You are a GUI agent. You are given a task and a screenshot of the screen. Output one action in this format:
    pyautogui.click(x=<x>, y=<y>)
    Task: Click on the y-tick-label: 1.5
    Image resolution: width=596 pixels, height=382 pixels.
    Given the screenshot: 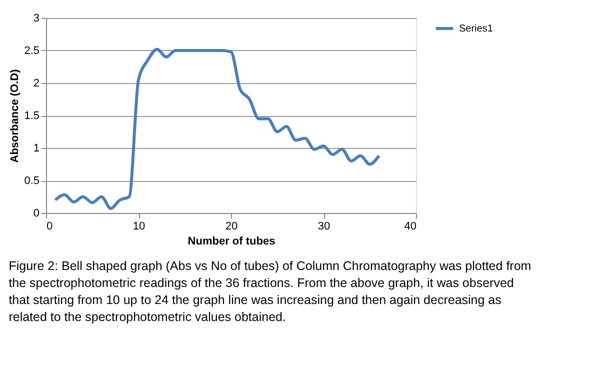 What is the action you would take?
    pyautogui.click(x=32, y=116)
    